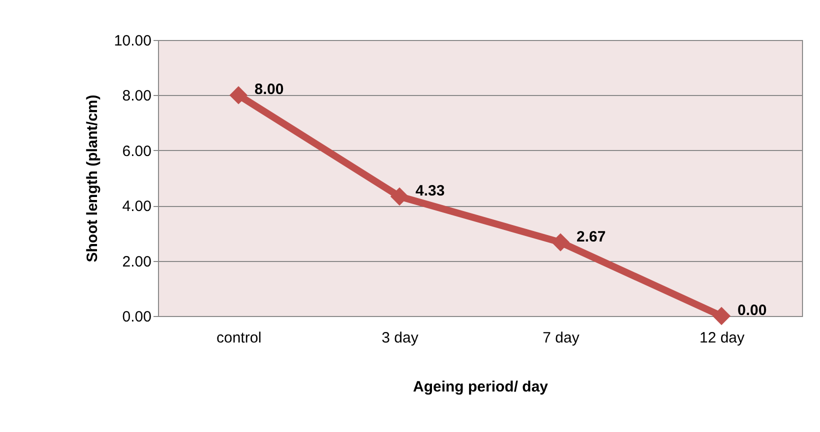  Describe the element at coordinates (92, 178) in the screenshot. I see `y-axis-title: Shoot length (plant/cm)` at that location.